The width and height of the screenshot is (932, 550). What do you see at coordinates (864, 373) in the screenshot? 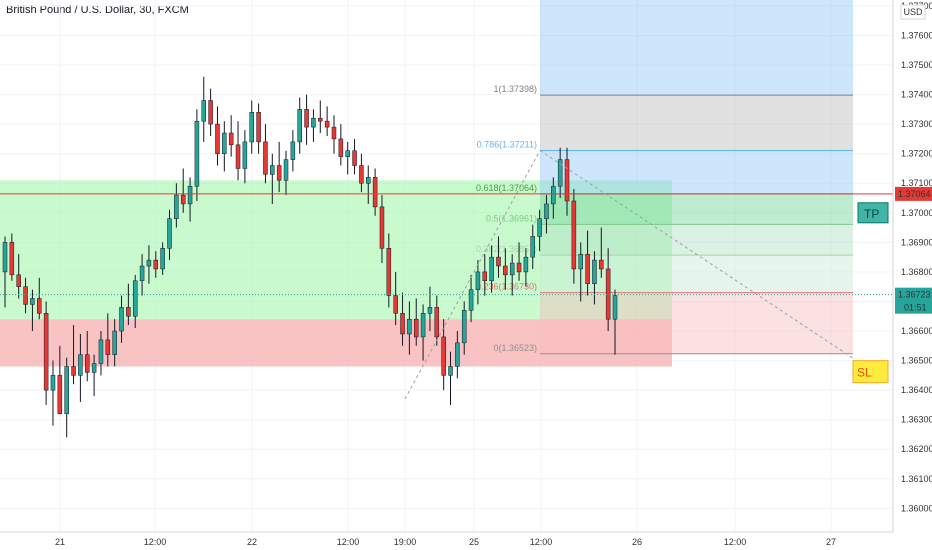
I see `sl-label: SL` at bounding box center [864, 373].